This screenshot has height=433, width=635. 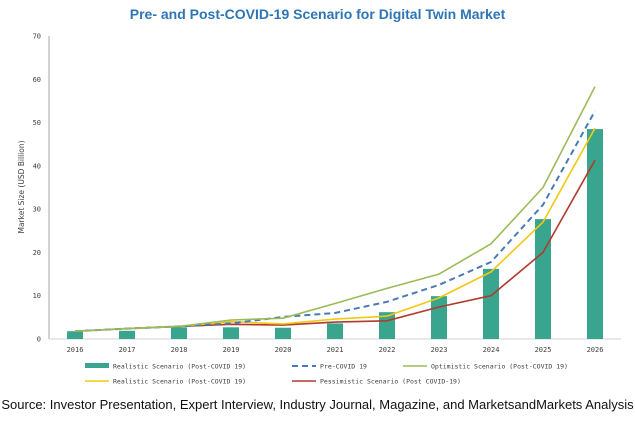 What do you see at coordinates (75, 335) in the screenshot?
I see `bar-realistic-2016` at bounding box center [75, 335].